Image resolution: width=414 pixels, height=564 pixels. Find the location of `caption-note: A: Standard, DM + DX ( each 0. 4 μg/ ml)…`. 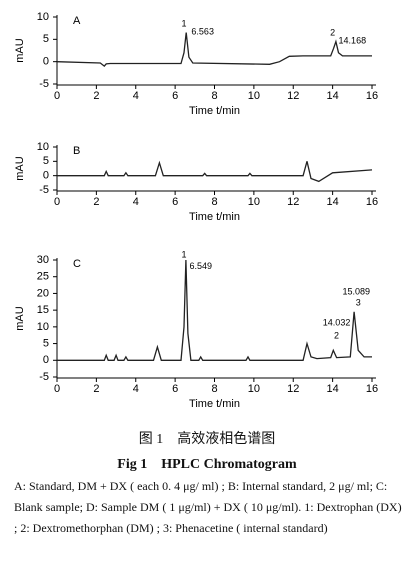

caption-note: A: Standard, DM + DX ( each 0. 4 μg/ ml)… is located at coordinates (208, 507).